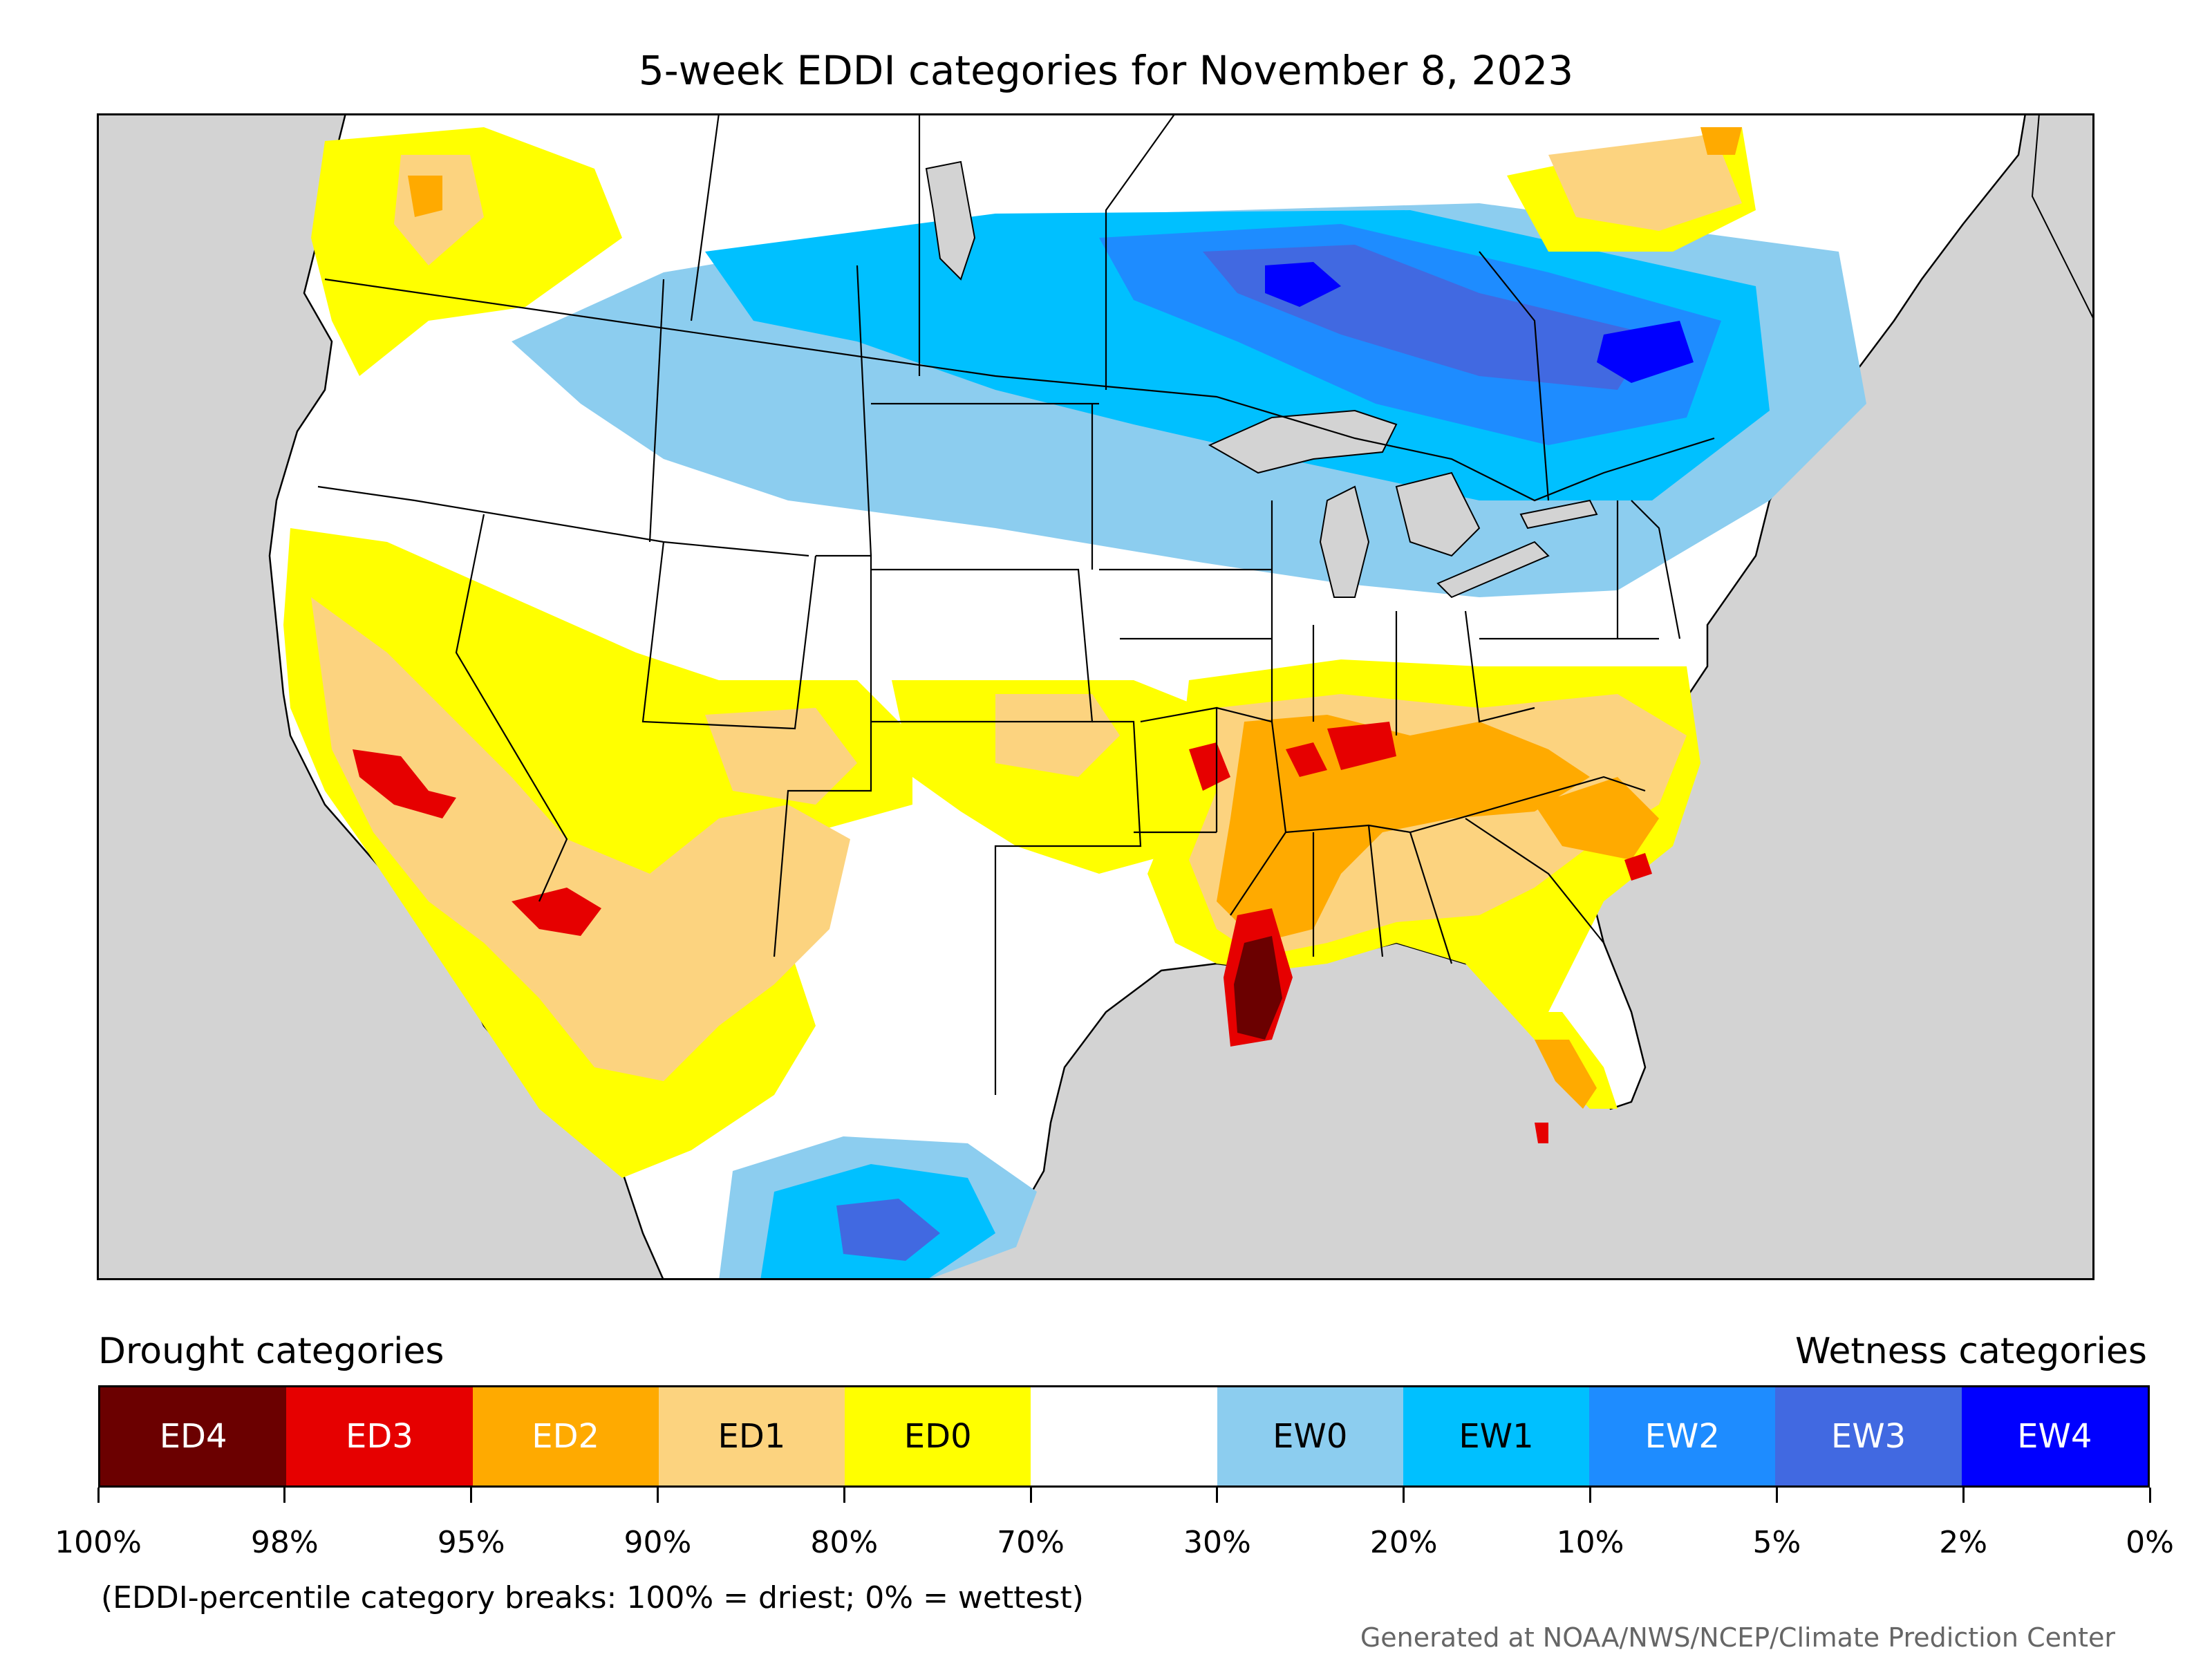  I want to click on legend-break-label: 70%, so click(1031, 1543).